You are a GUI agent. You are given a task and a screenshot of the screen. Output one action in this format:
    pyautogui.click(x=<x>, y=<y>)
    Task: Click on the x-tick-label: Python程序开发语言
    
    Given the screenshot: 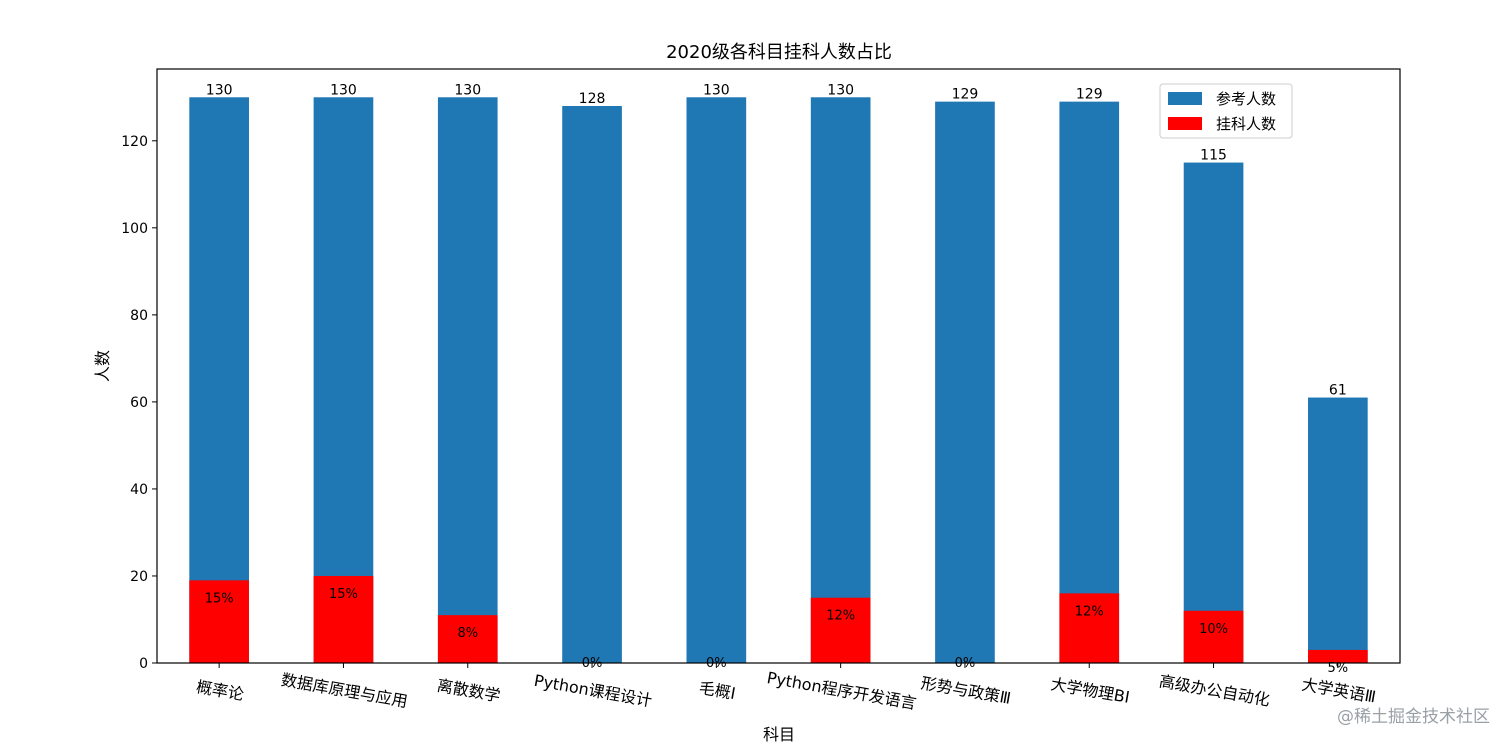 What is the action you would take?
    pyautogui.click(x=841, y=690)
    